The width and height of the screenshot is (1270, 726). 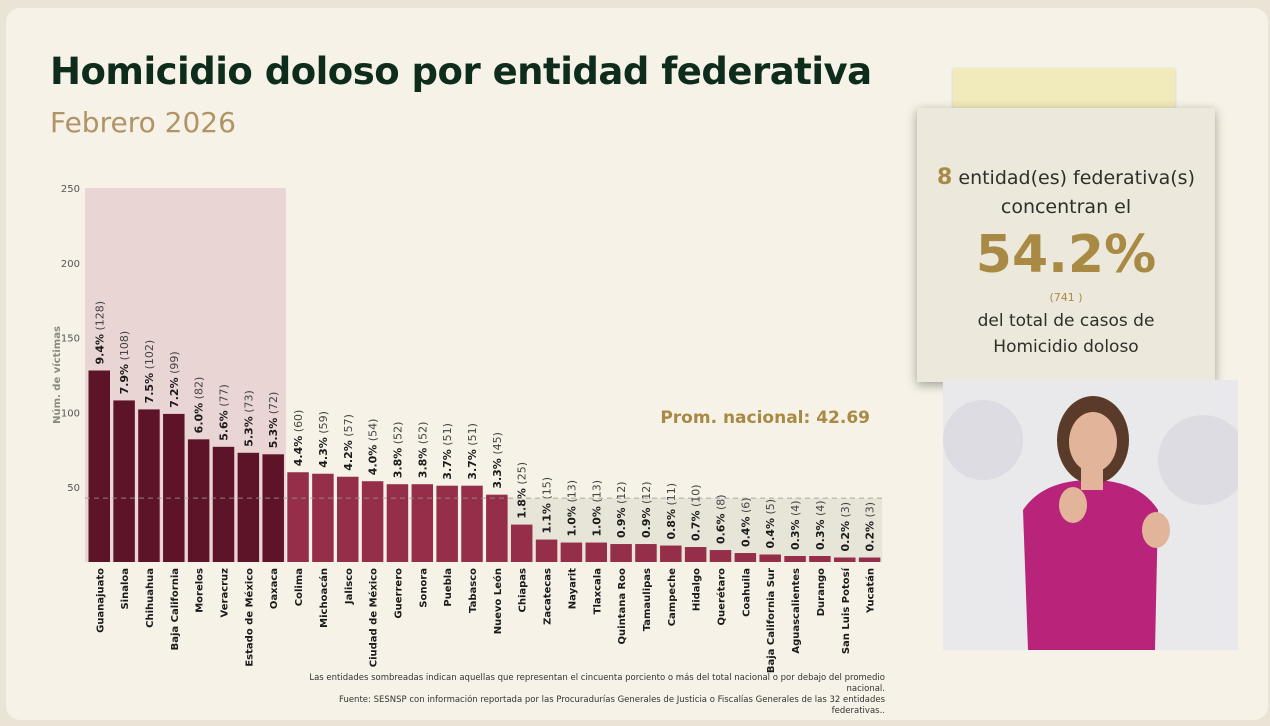 I want to click on data-label: 4.2% (57), so click(x=348, y=442).